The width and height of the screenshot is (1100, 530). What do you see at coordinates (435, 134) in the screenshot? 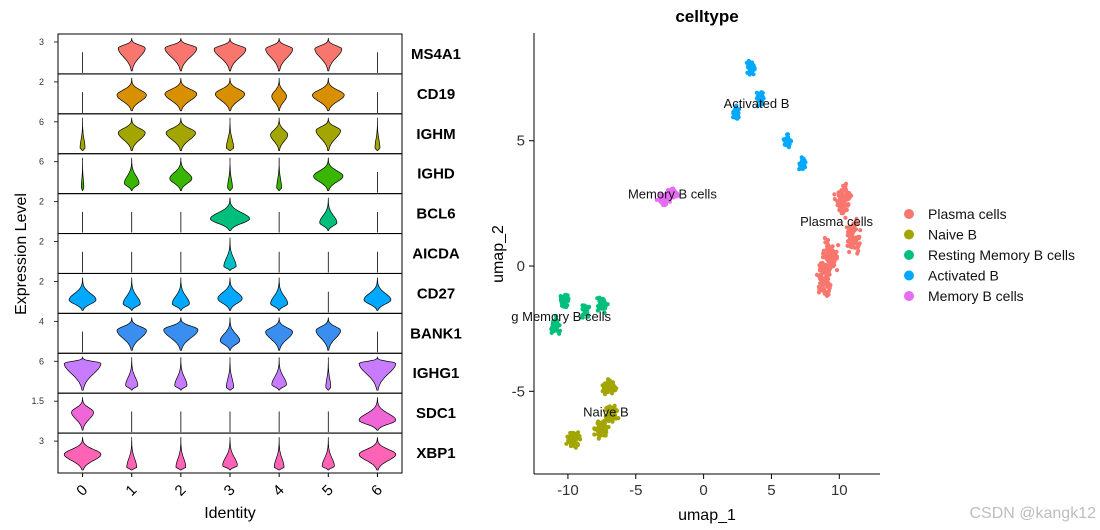
I see `gene-label-ighm: IGHM` at bounding box center [435, 134].